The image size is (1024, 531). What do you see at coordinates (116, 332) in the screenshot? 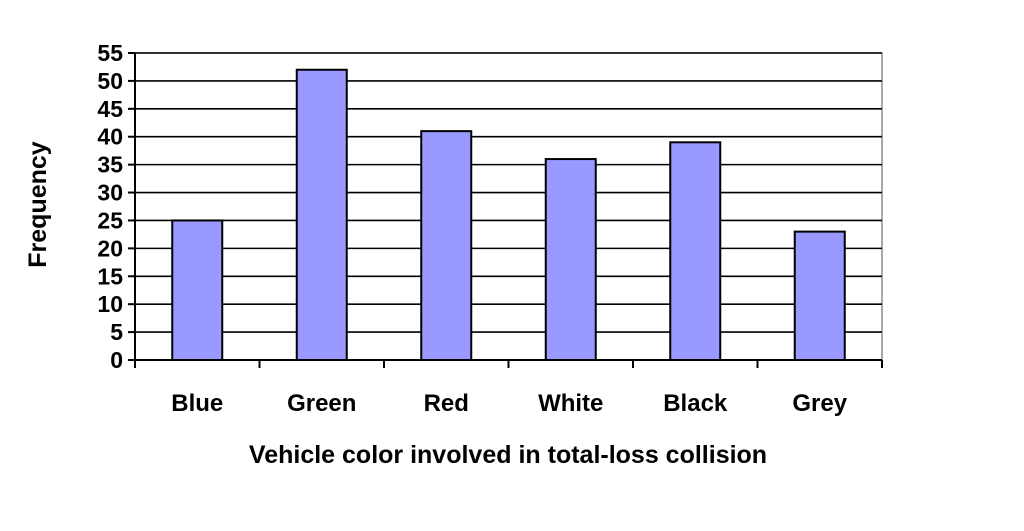
I see `y-tick-label: 5` at bounding box center [116, 332].